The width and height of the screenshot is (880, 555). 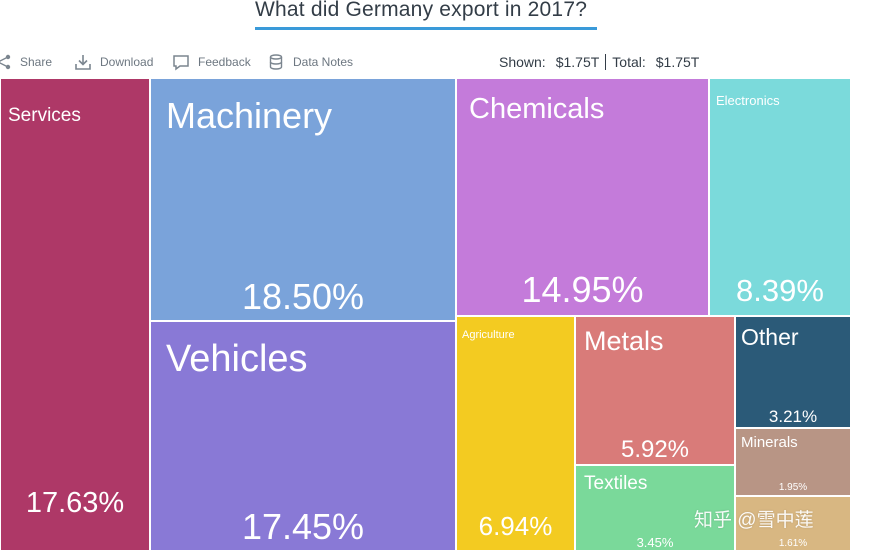 I want to click on treemap-cell-percent: 1.61%, so click(x=793, y=543).